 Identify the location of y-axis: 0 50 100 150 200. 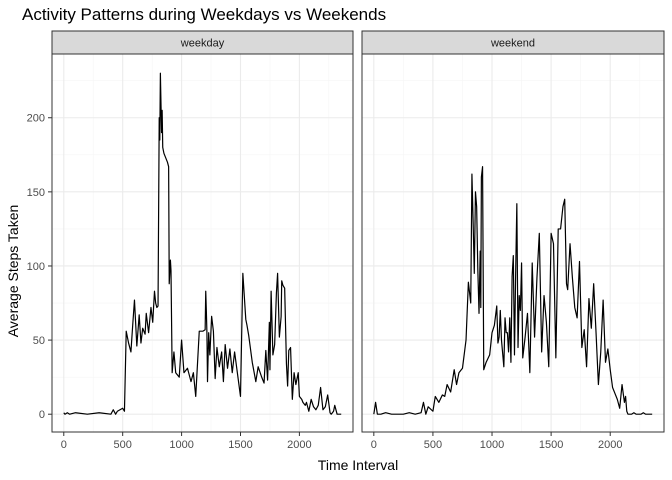
(39, 267).